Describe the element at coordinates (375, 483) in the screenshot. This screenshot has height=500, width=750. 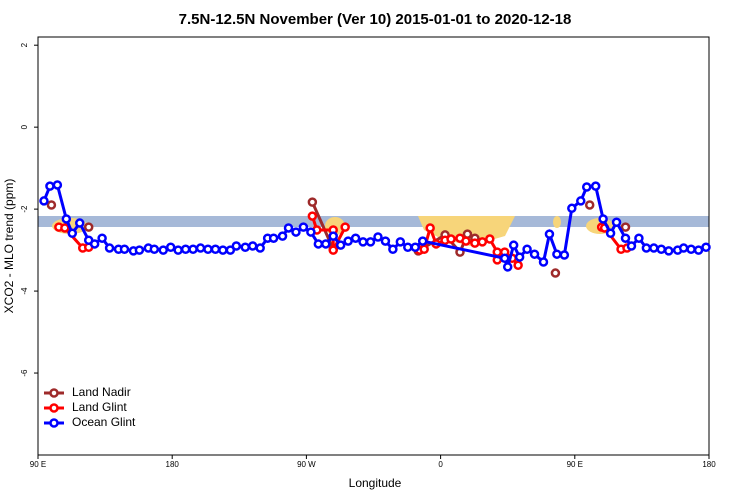
I see `x-axis-label: Longitude` at that location.